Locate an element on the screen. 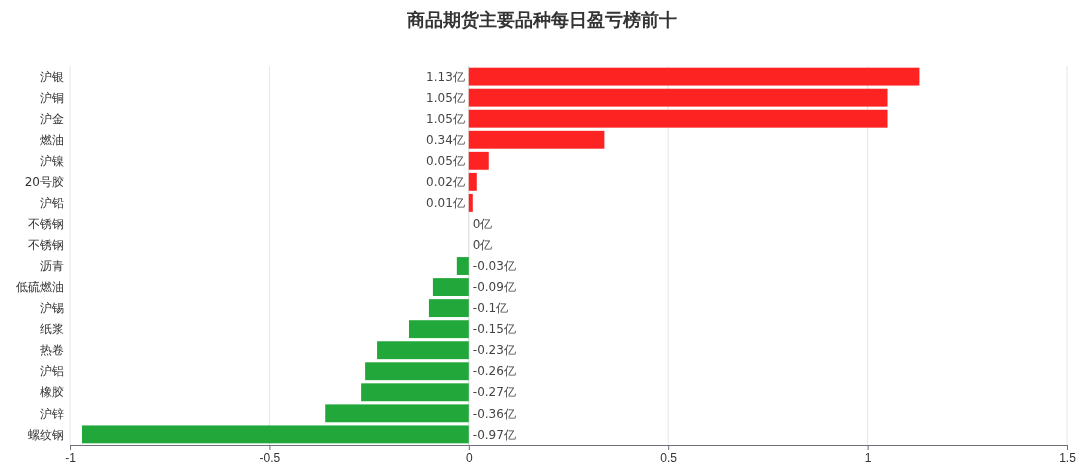 This screenshot has width=1083, height=472. data-label: 0.05亿 is located at coordinates (445, 161).